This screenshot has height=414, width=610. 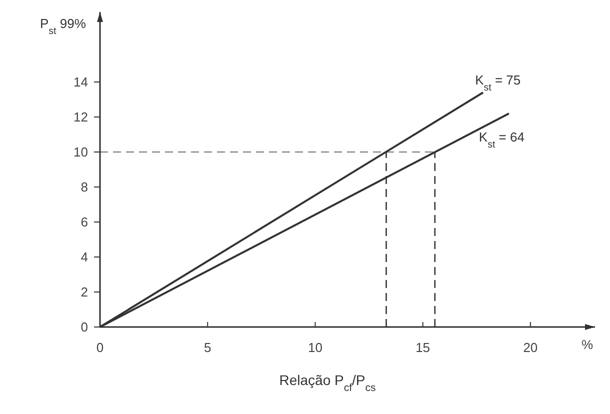 What do you see at coordinates (498, 82) in the screenshot?
I see `series-label: K$_{st}$ = 75` at bounding box center [498, 82].